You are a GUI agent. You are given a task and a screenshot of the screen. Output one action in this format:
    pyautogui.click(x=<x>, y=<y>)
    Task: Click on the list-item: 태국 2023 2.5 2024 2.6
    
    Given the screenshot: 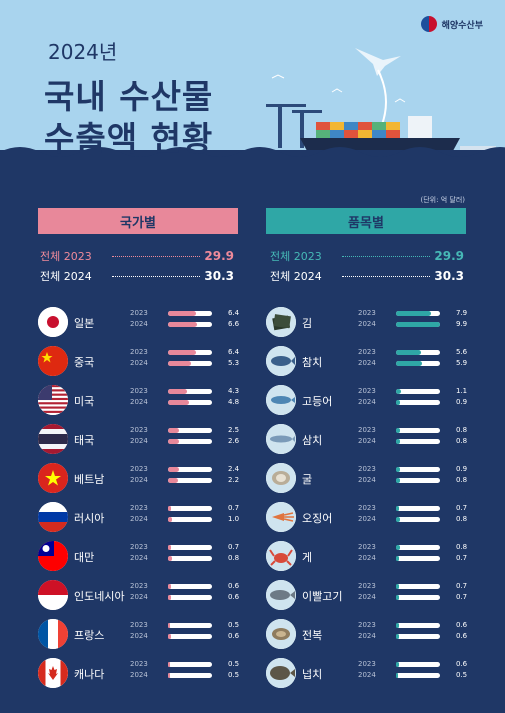 What is the action you would take?
    pyautogui.click(x=143, y=440)
    